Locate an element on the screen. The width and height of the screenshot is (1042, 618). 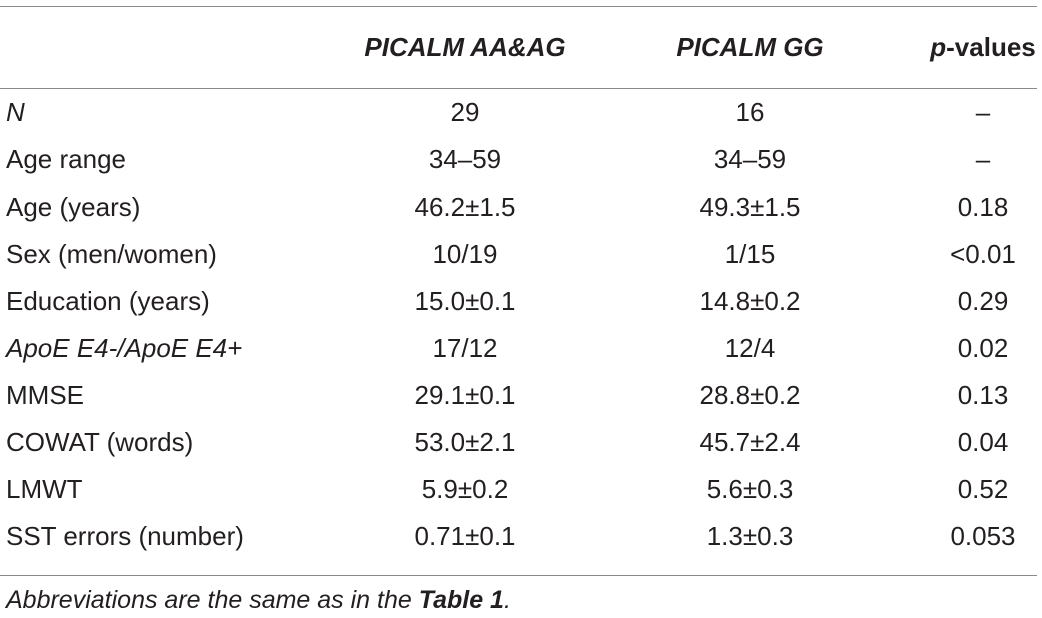
table-header-row: PICALM AA&AG PICALM GG p-values is located at coordinates (518, 47).